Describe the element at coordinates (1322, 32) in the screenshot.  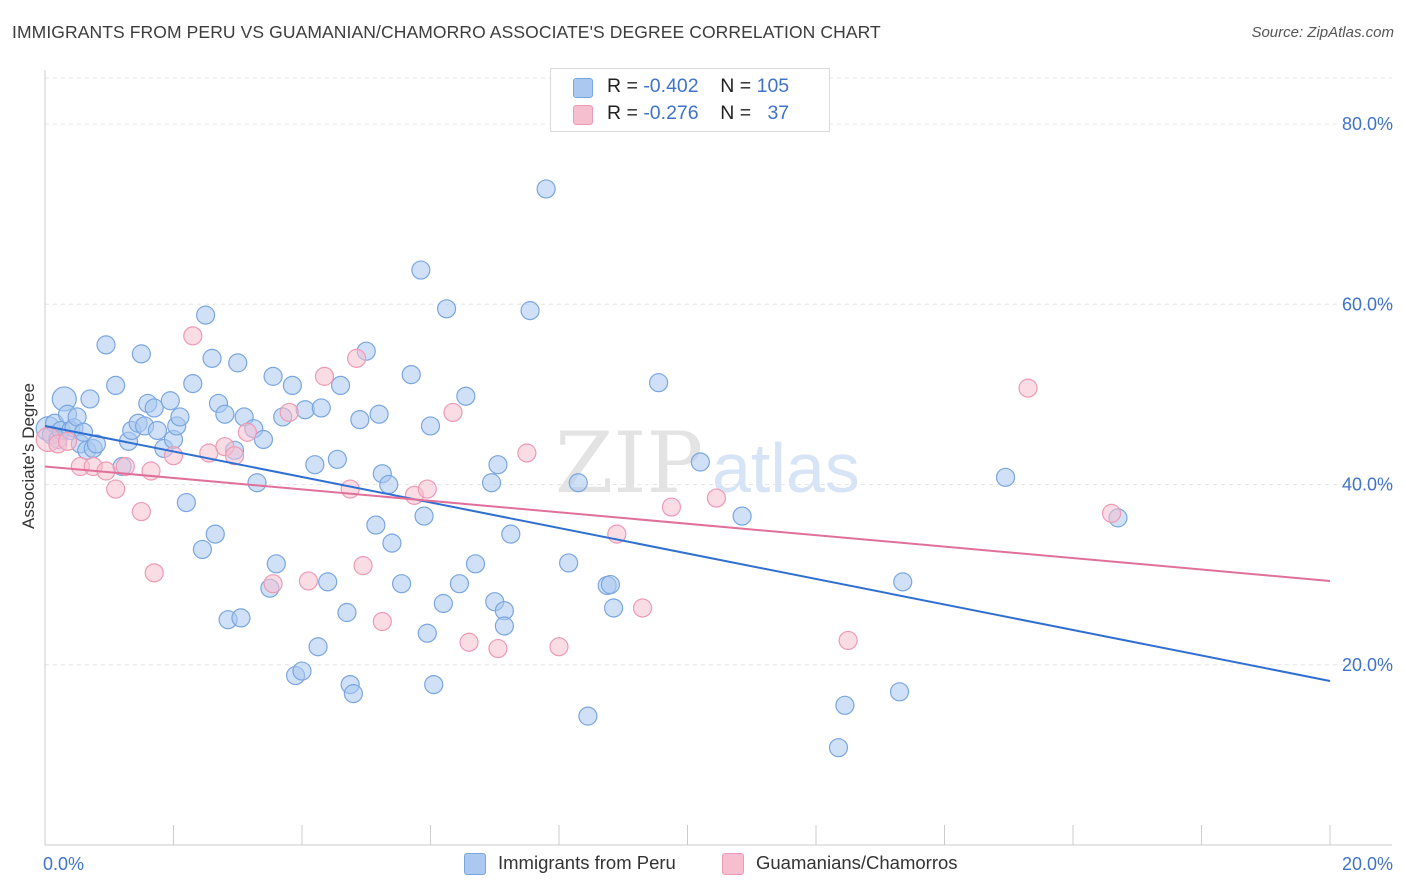
I see `source-label: Source: ZipAtlas.com` at that location.